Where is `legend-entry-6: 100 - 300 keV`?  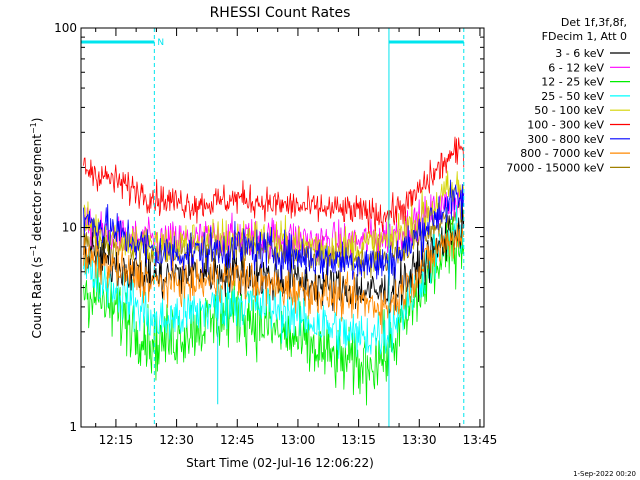
legend-entry-6: 100 - 300 keV is located at coordinates (565, 125).